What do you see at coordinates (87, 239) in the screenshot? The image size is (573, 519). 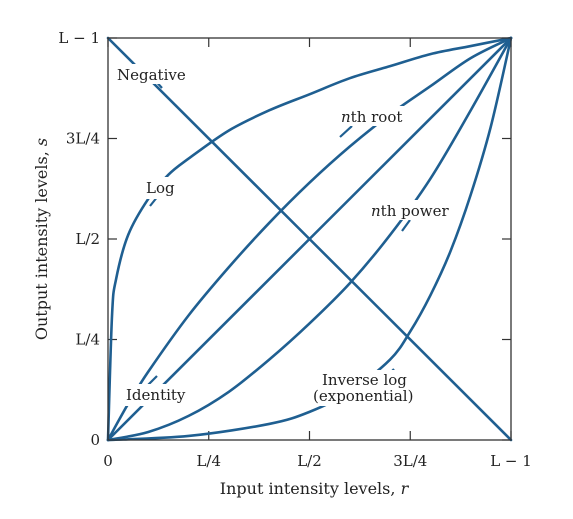 I see `y-tick-label-l-2: L/2` at bounding box center [87, 239].